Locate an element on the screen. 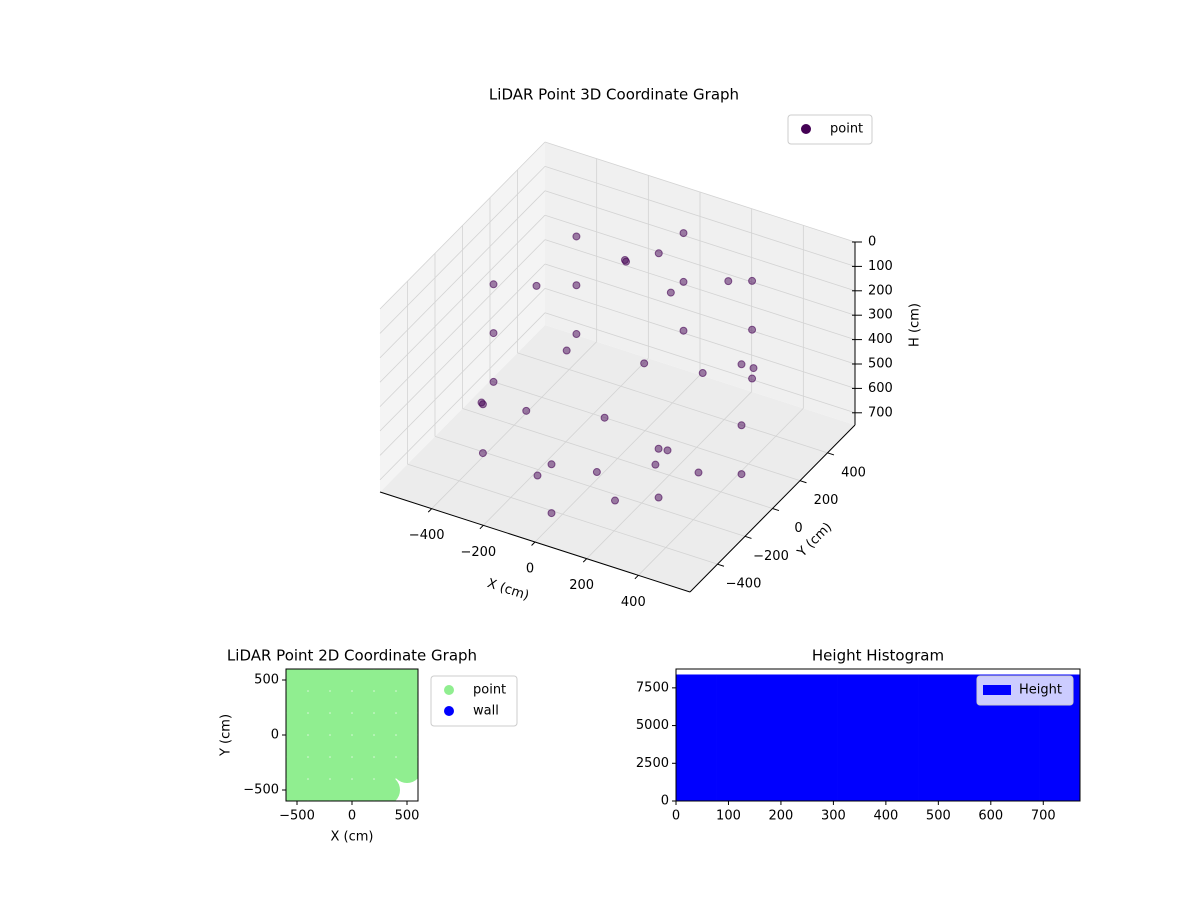 The height and width of the screenshot is (900, 1200). z-tick-label: 200 is located at coordinates (880, 290).